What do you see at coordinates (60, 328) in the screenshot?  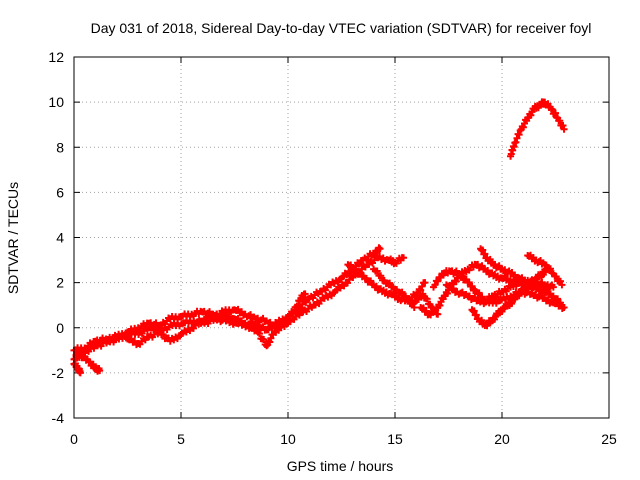 I see `y-tick-label: 0` at bounding box center [60, 328].